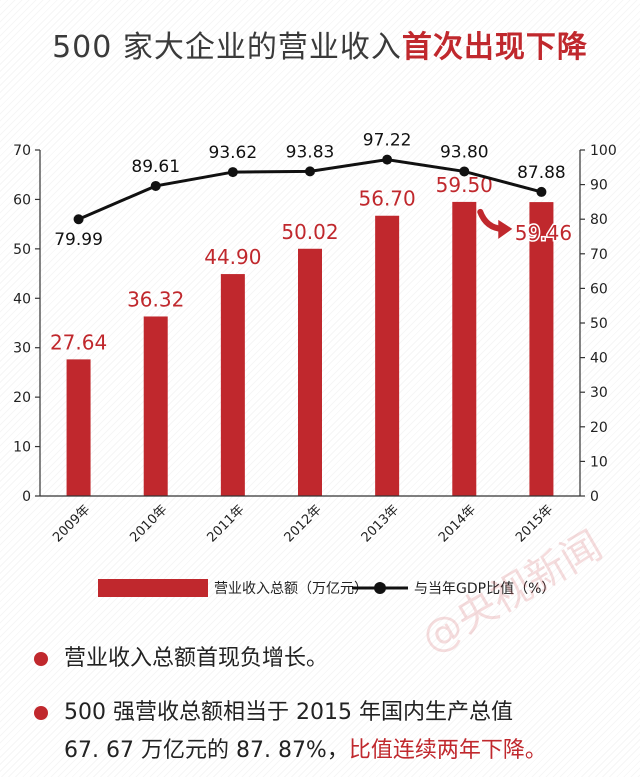 The height and width of the screenshot is (777, 640). I want to click on left-tick-label: 40, so click(22, 299).